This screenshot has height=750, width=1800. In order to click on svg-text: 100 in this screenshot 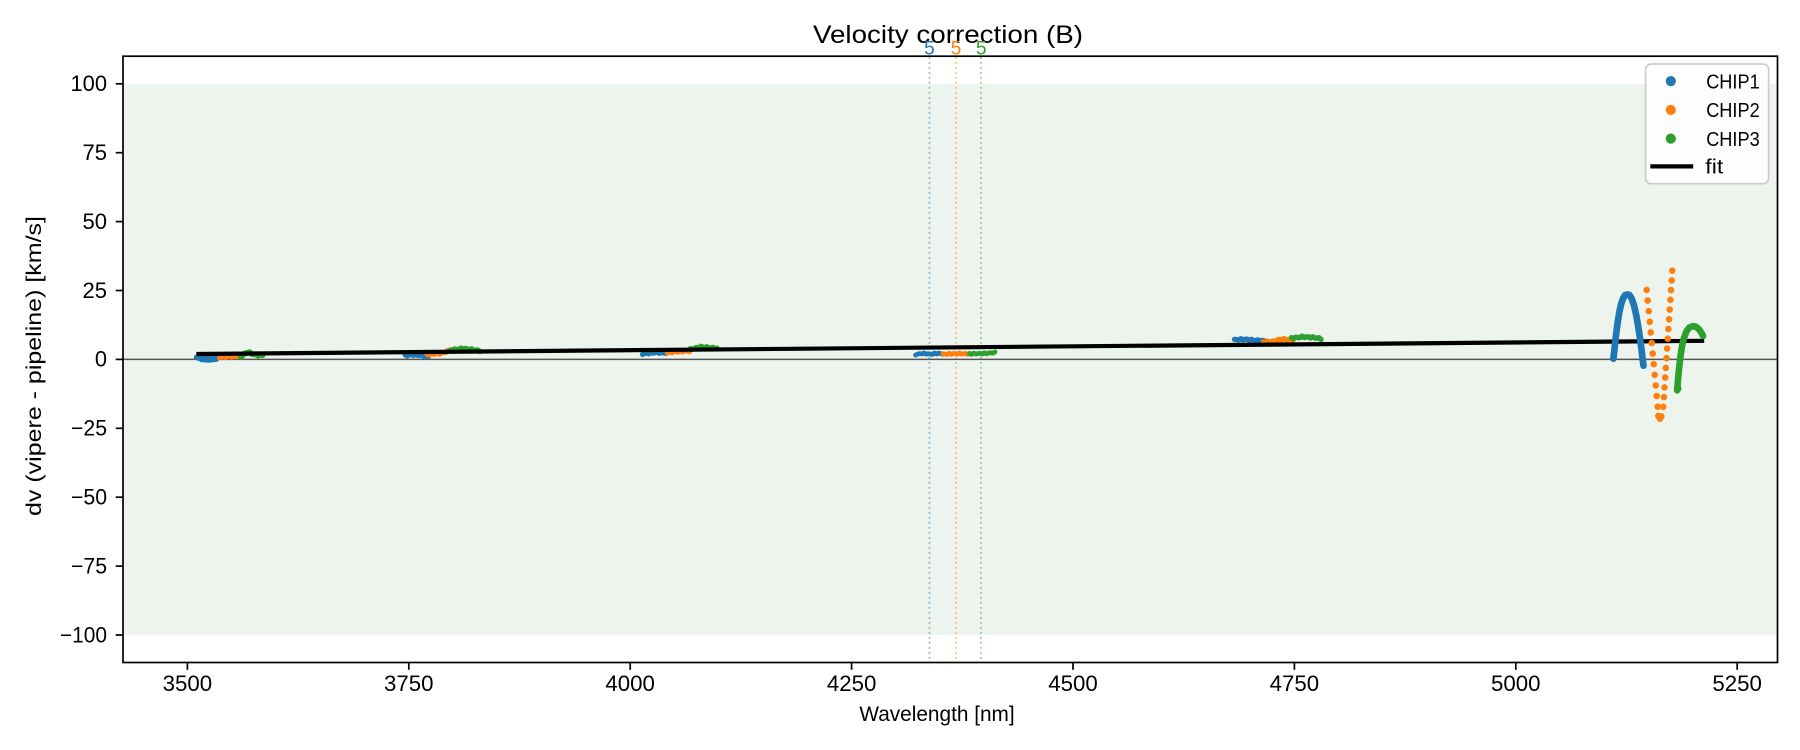, I will do `click(89, 83)`.